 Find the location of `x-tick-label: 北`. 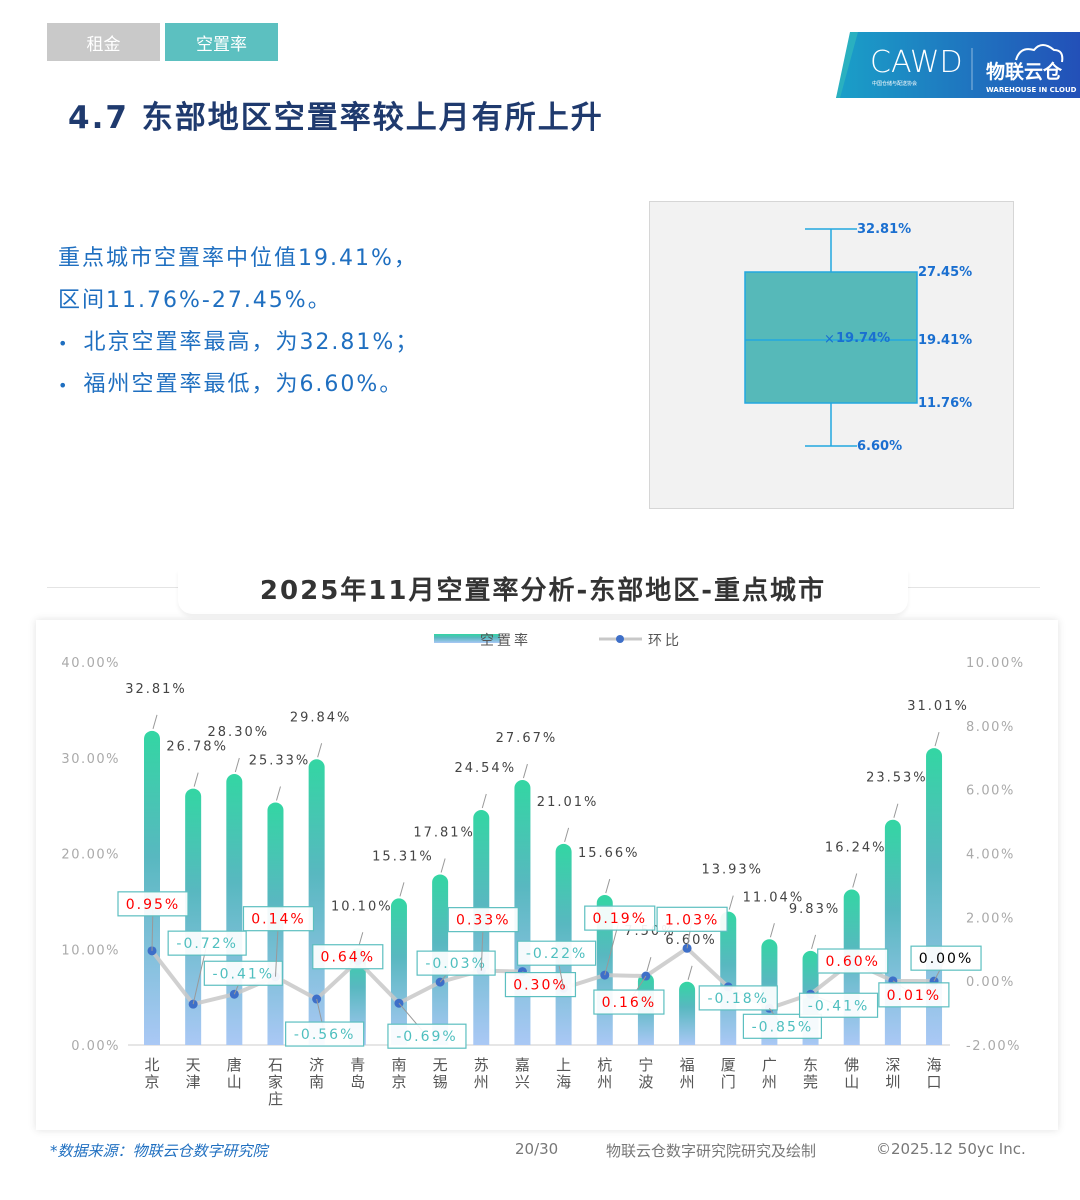

x-tick-label: 北 is located at coordinates (151, 1065).